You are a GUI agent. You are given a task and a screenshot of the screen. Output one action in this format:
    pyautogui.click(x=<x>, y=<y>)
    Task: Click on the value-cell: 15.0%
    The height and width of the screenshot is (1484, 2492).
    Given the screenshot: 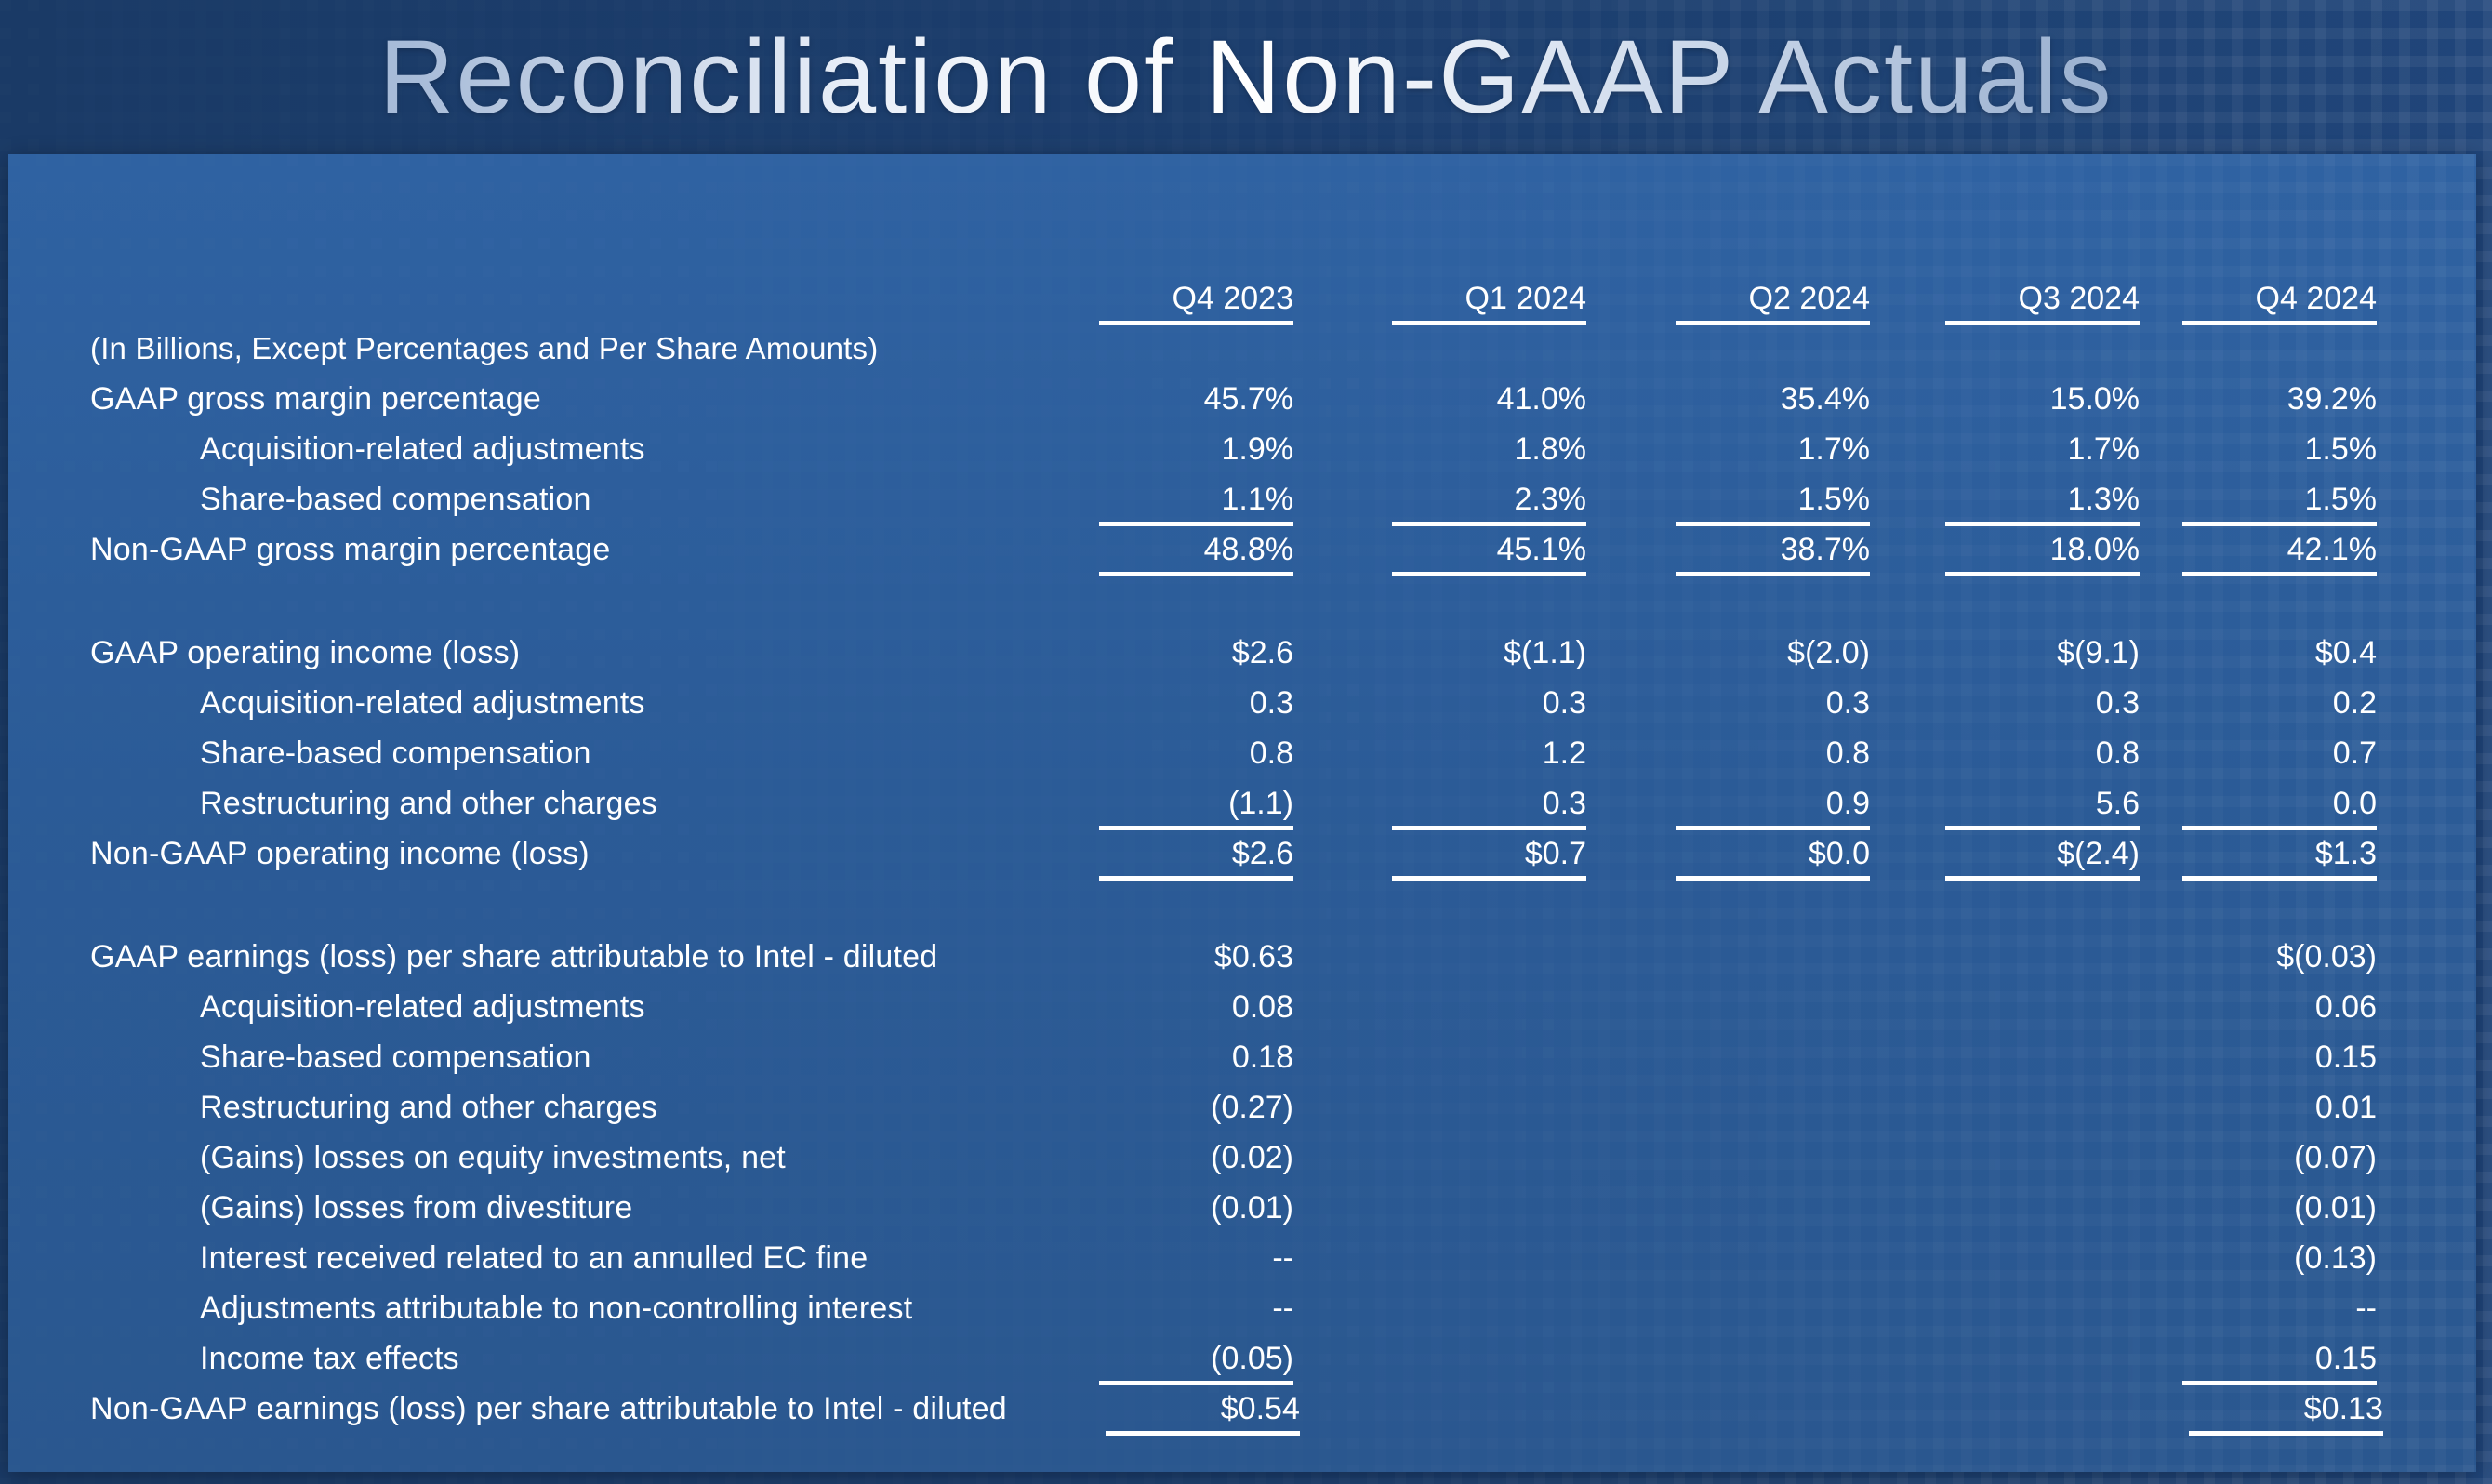 What is the action you would take?
    pyautogui.click(x=2094, y=399)
    